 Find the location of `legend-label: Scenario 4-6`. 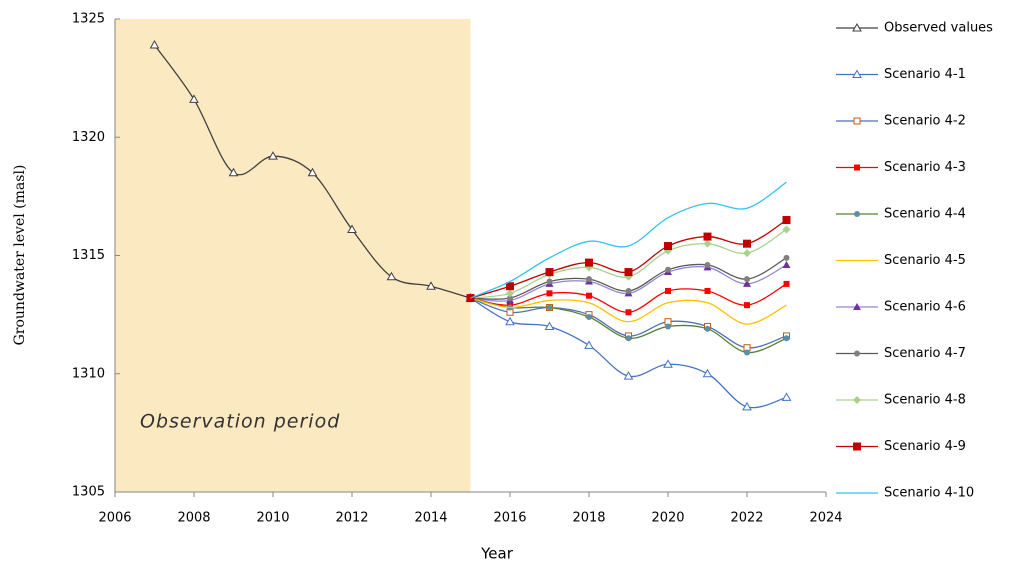

legend-label: Scenario 4-6 is located at coordinates (925, 307).